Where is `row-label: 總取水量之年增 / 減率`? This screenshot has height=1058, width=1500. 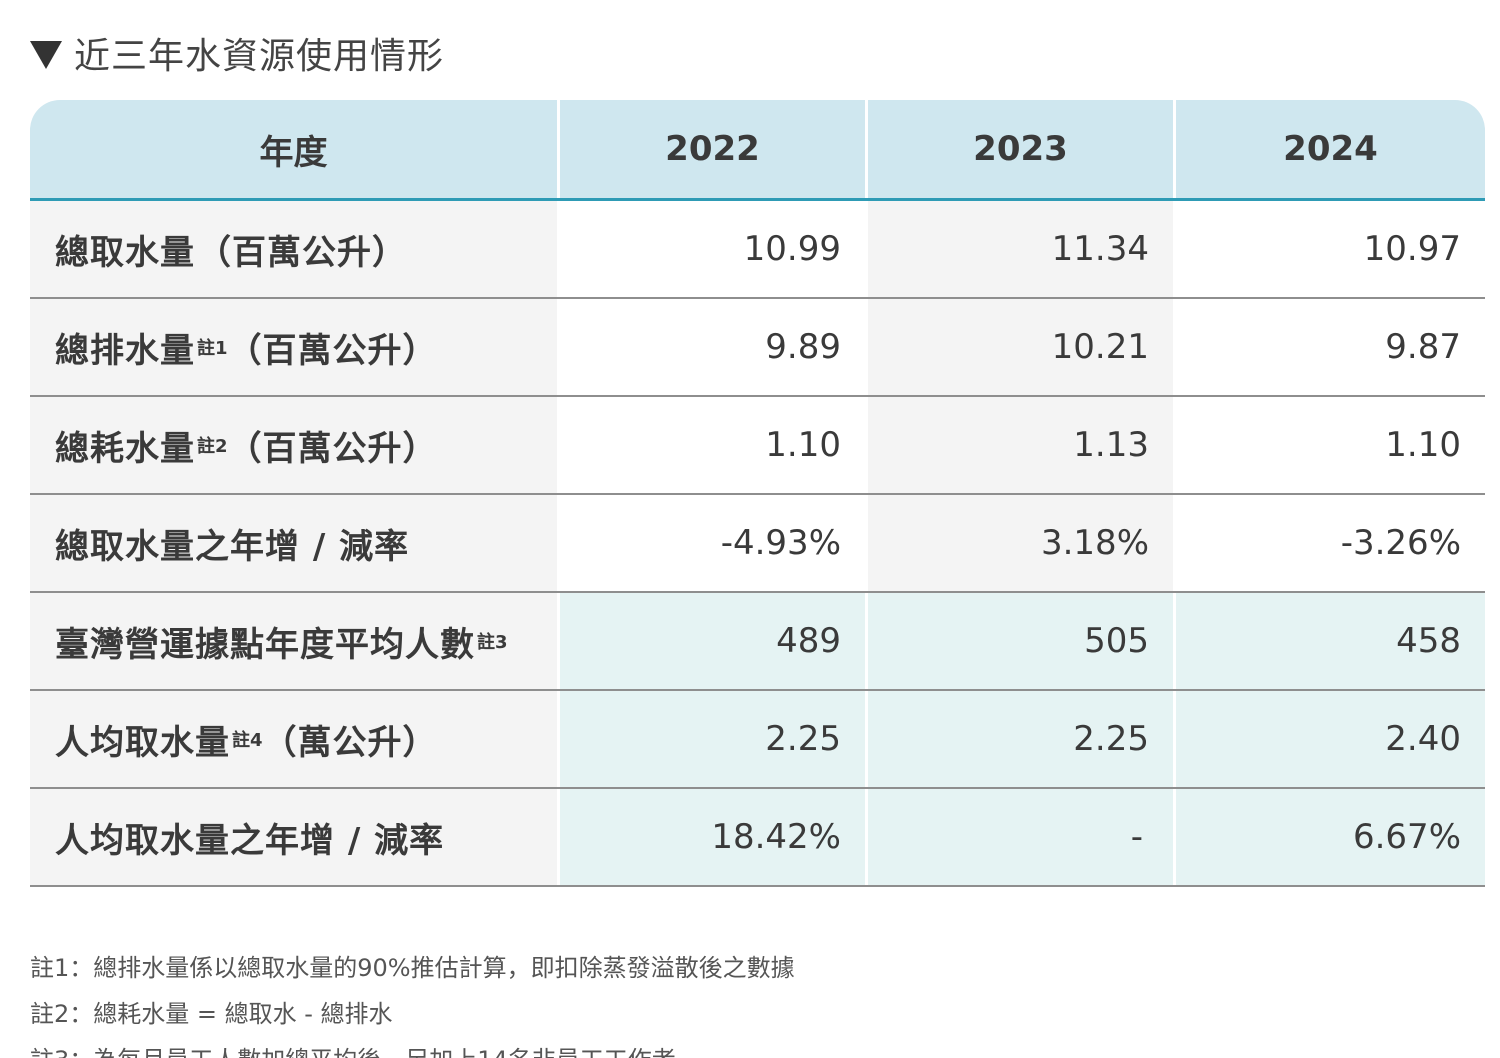
row-label: 總取水量之年增 / 減率 is located at coordinates (293, 543).